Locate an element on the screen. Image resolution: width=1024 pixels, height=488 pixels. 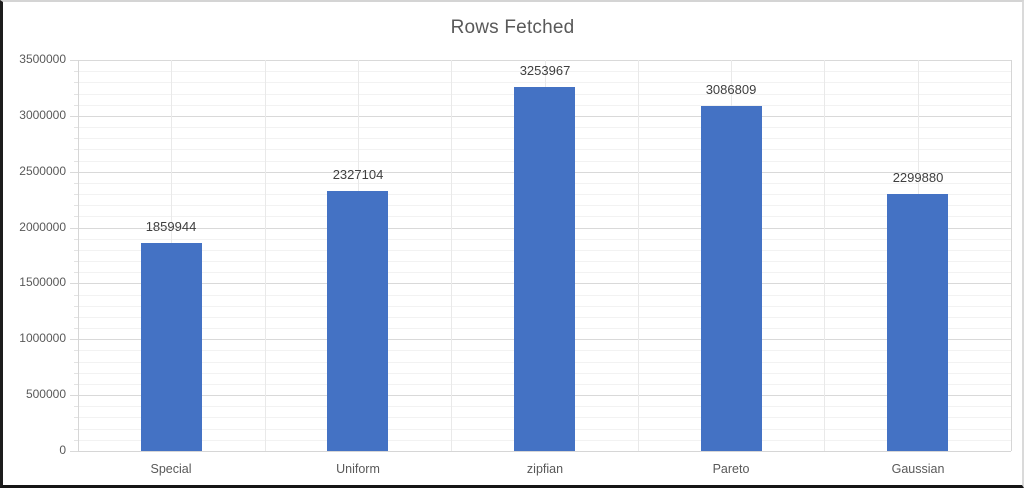
y-axis-tick-label: 3500000 is located at coordinates (42, 59).